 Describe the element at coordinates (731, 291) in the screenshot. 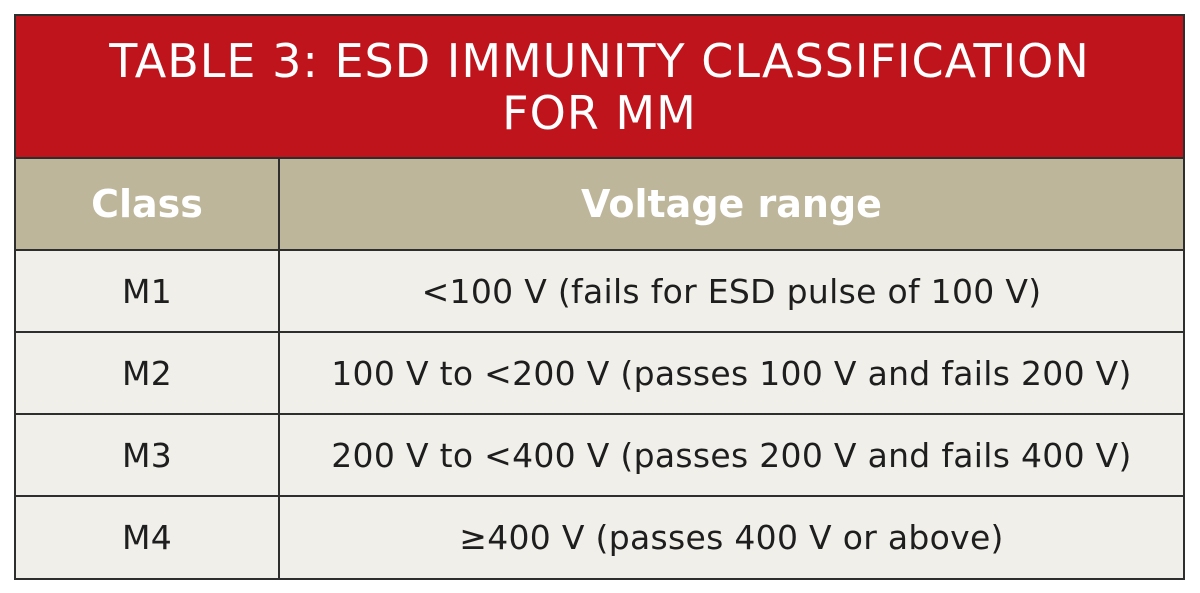

I see `voltage-range-cell: <100 V (fails for ESD pulse of 100 V)` at that location.